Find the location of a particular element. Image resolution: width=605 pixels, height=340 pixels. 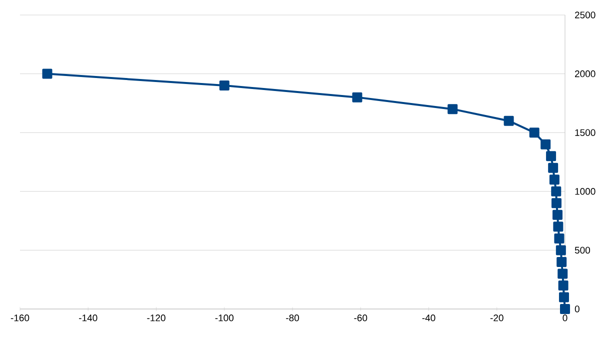

y-tick-label: 1000 is located at coordinates (585, 191).